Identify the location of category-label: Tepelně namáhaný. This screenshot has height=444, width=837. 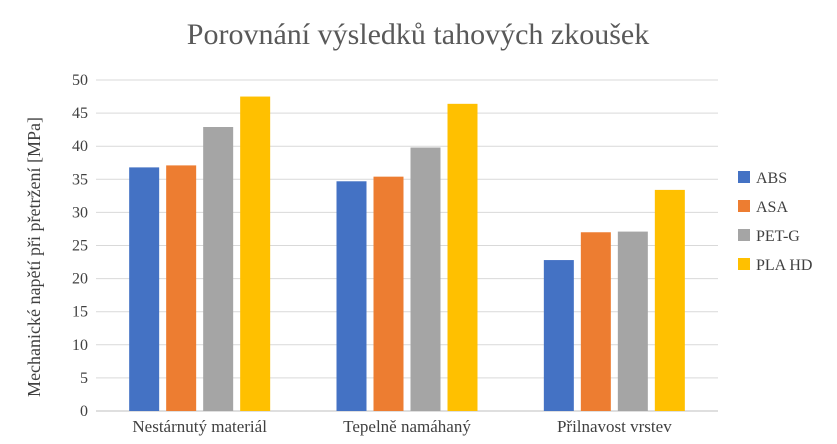
(407, 426).